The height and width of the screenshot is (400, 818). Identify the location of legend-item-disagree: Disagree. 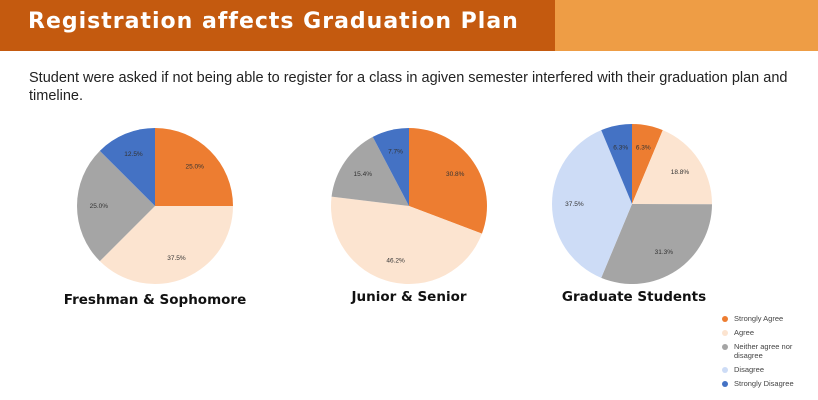
(770, 369).